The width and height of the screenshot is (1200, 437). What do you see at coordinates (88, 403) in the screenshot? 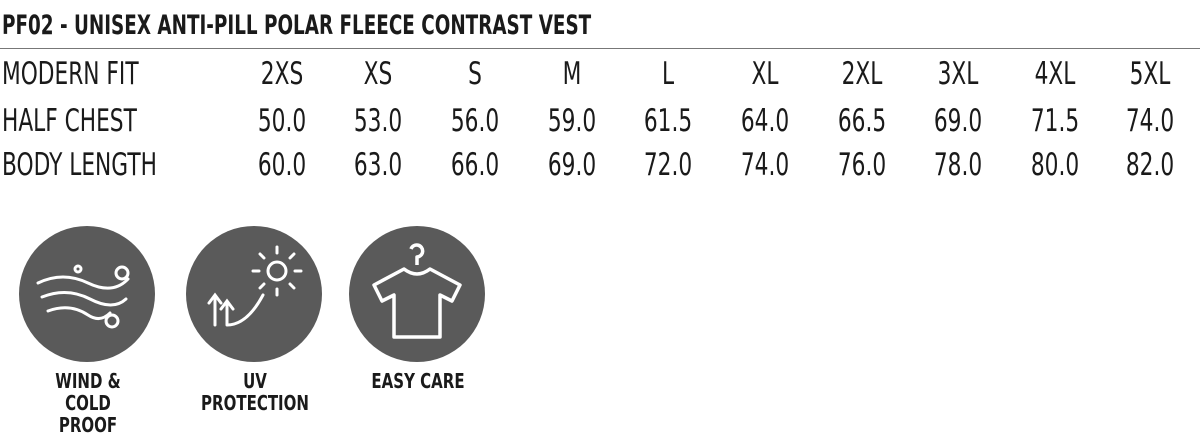
I see `feature-label: WIND & COLD PROOF` at bounding box center [88, 403].